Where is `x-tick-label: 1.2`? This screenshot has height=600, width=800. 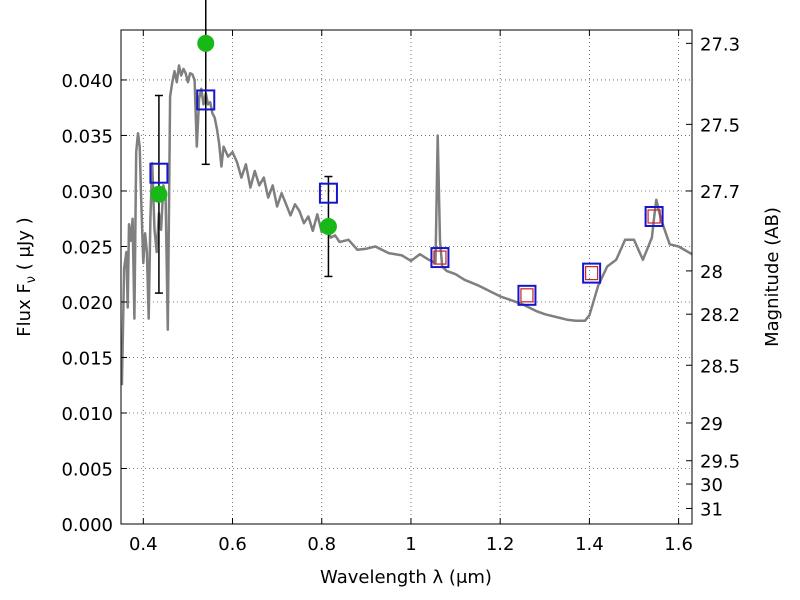
x-tick-label: 1.2 is located at coordinates (500, 544).